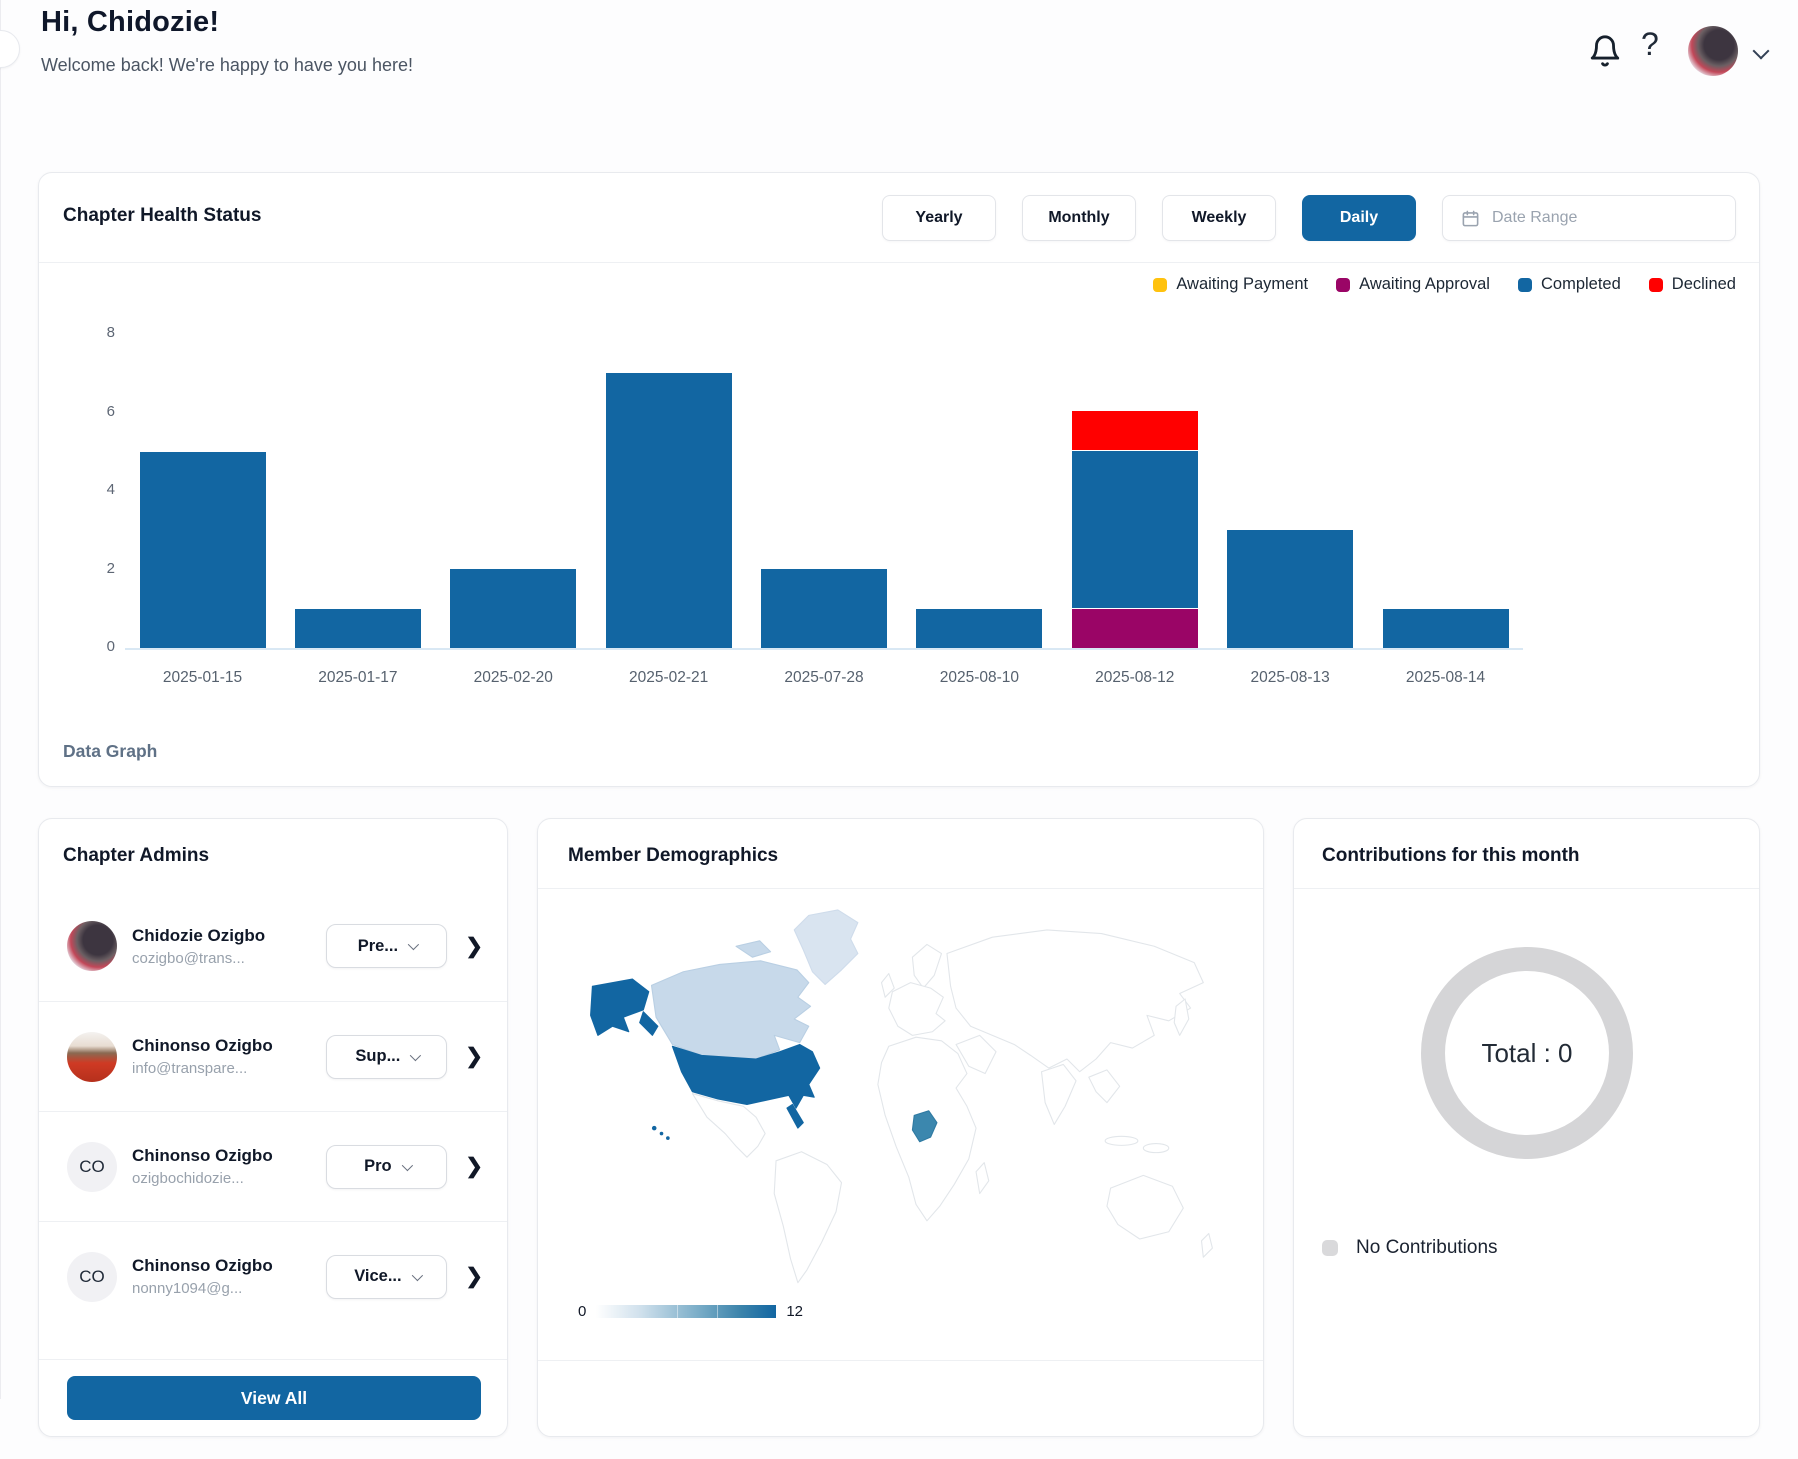  I want to click on map-europe, so click(917, 1009).